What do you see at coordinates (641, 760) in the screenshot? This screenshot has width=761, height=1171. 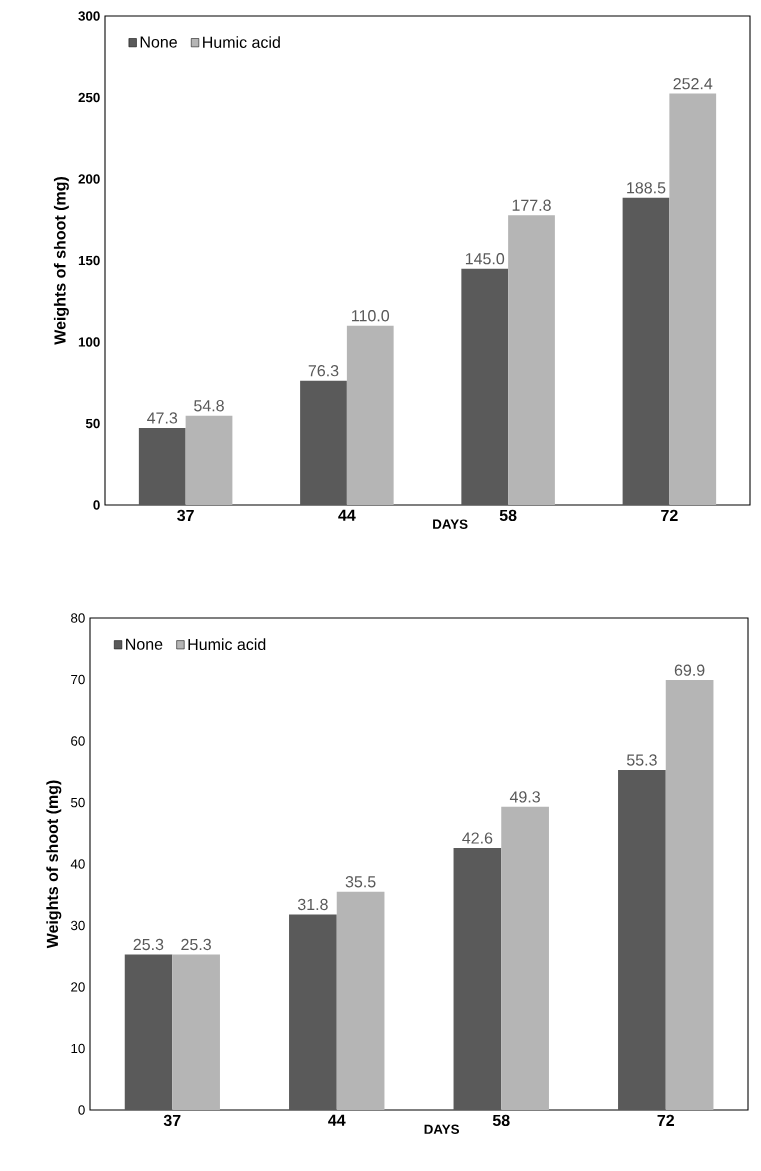 I see `data-label: 55.3` at bounding box center [641, 760].